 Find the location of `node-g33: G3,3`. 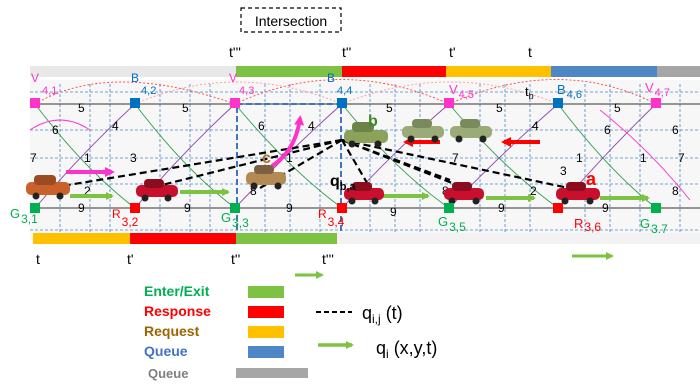

node-g33: G3,3 is located at coordinates (235, 216).